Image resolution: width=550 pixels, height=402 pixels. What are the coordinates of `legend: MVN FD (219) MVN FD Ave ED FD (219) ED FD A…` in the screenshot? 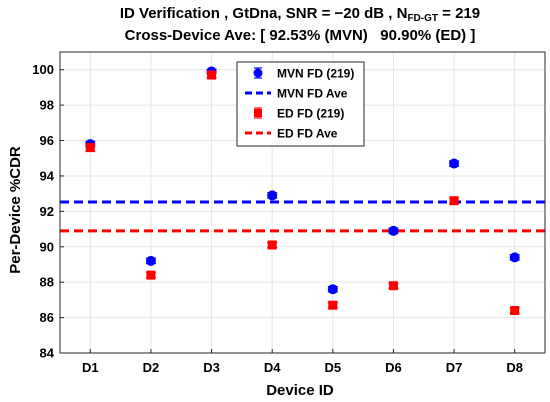 It's located at (300, 104).